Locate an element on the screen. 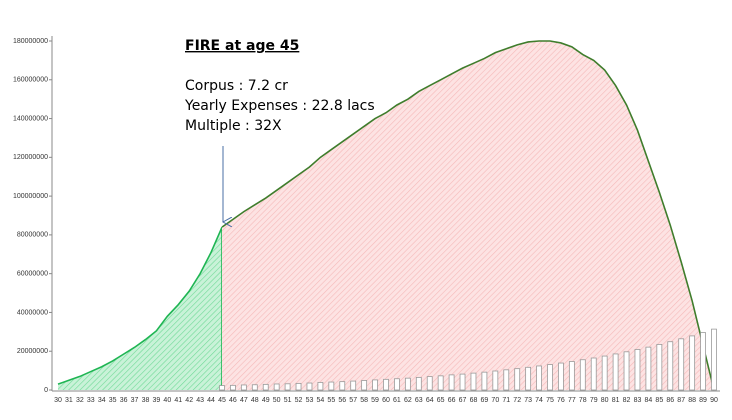 The image size is (732, 420). x-tick-label: 51 is located at coordinates (288, 400).